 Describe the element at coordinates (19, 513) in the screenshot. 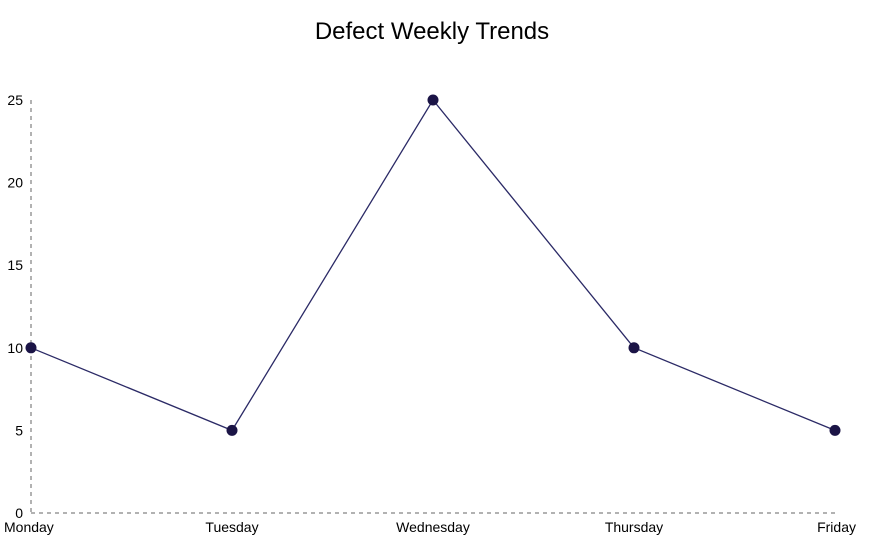

I see `y-tick-label: 0` at that location.